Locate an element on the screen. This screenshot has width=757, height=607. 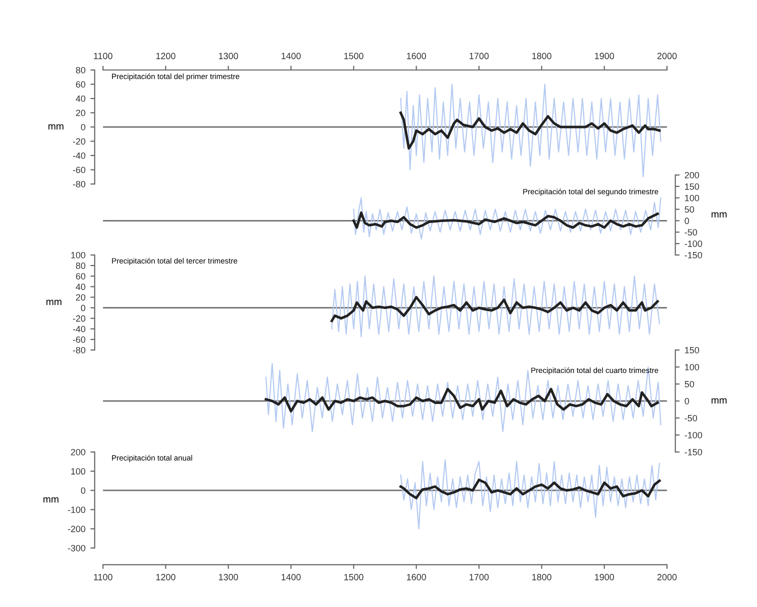
y-tick-label: -200 is located at coordinates (77, 529).